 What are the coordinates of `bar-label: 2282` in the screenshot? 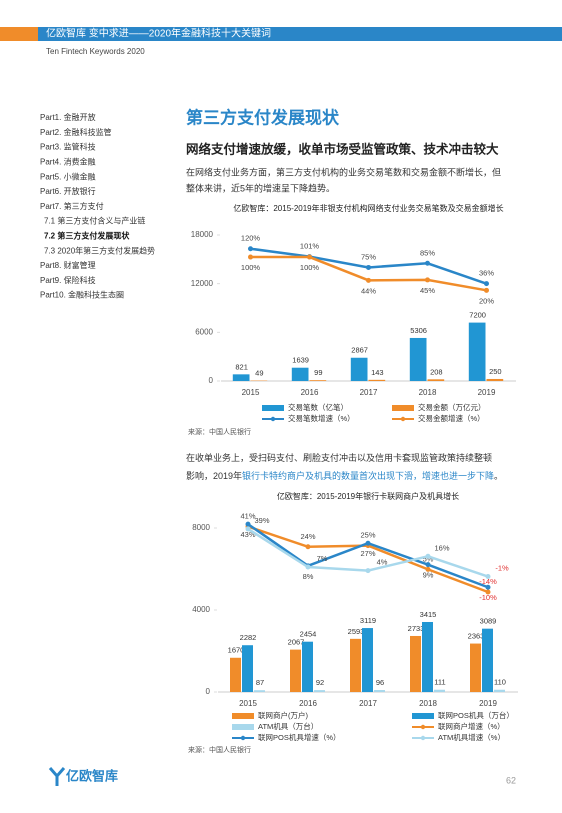 It's located at (248, 637).